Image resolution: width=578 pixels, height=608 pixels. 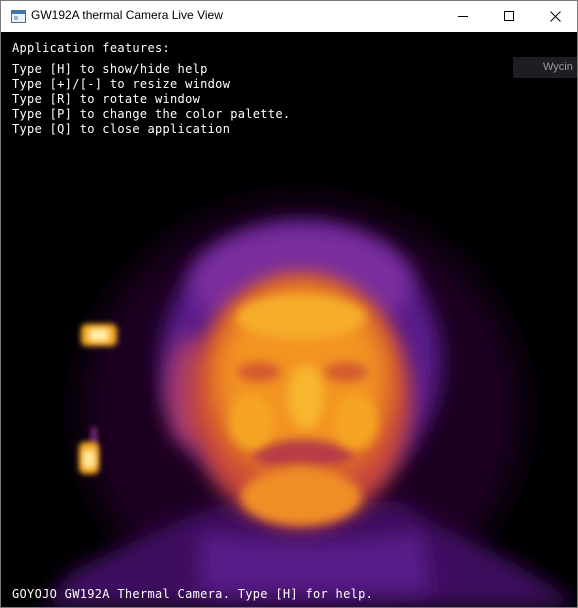 What do you see at coordinates (110, 69) in the screenshot?
I see `help-line: Type [H] to show/hide help` at bounding box center [110, 69].